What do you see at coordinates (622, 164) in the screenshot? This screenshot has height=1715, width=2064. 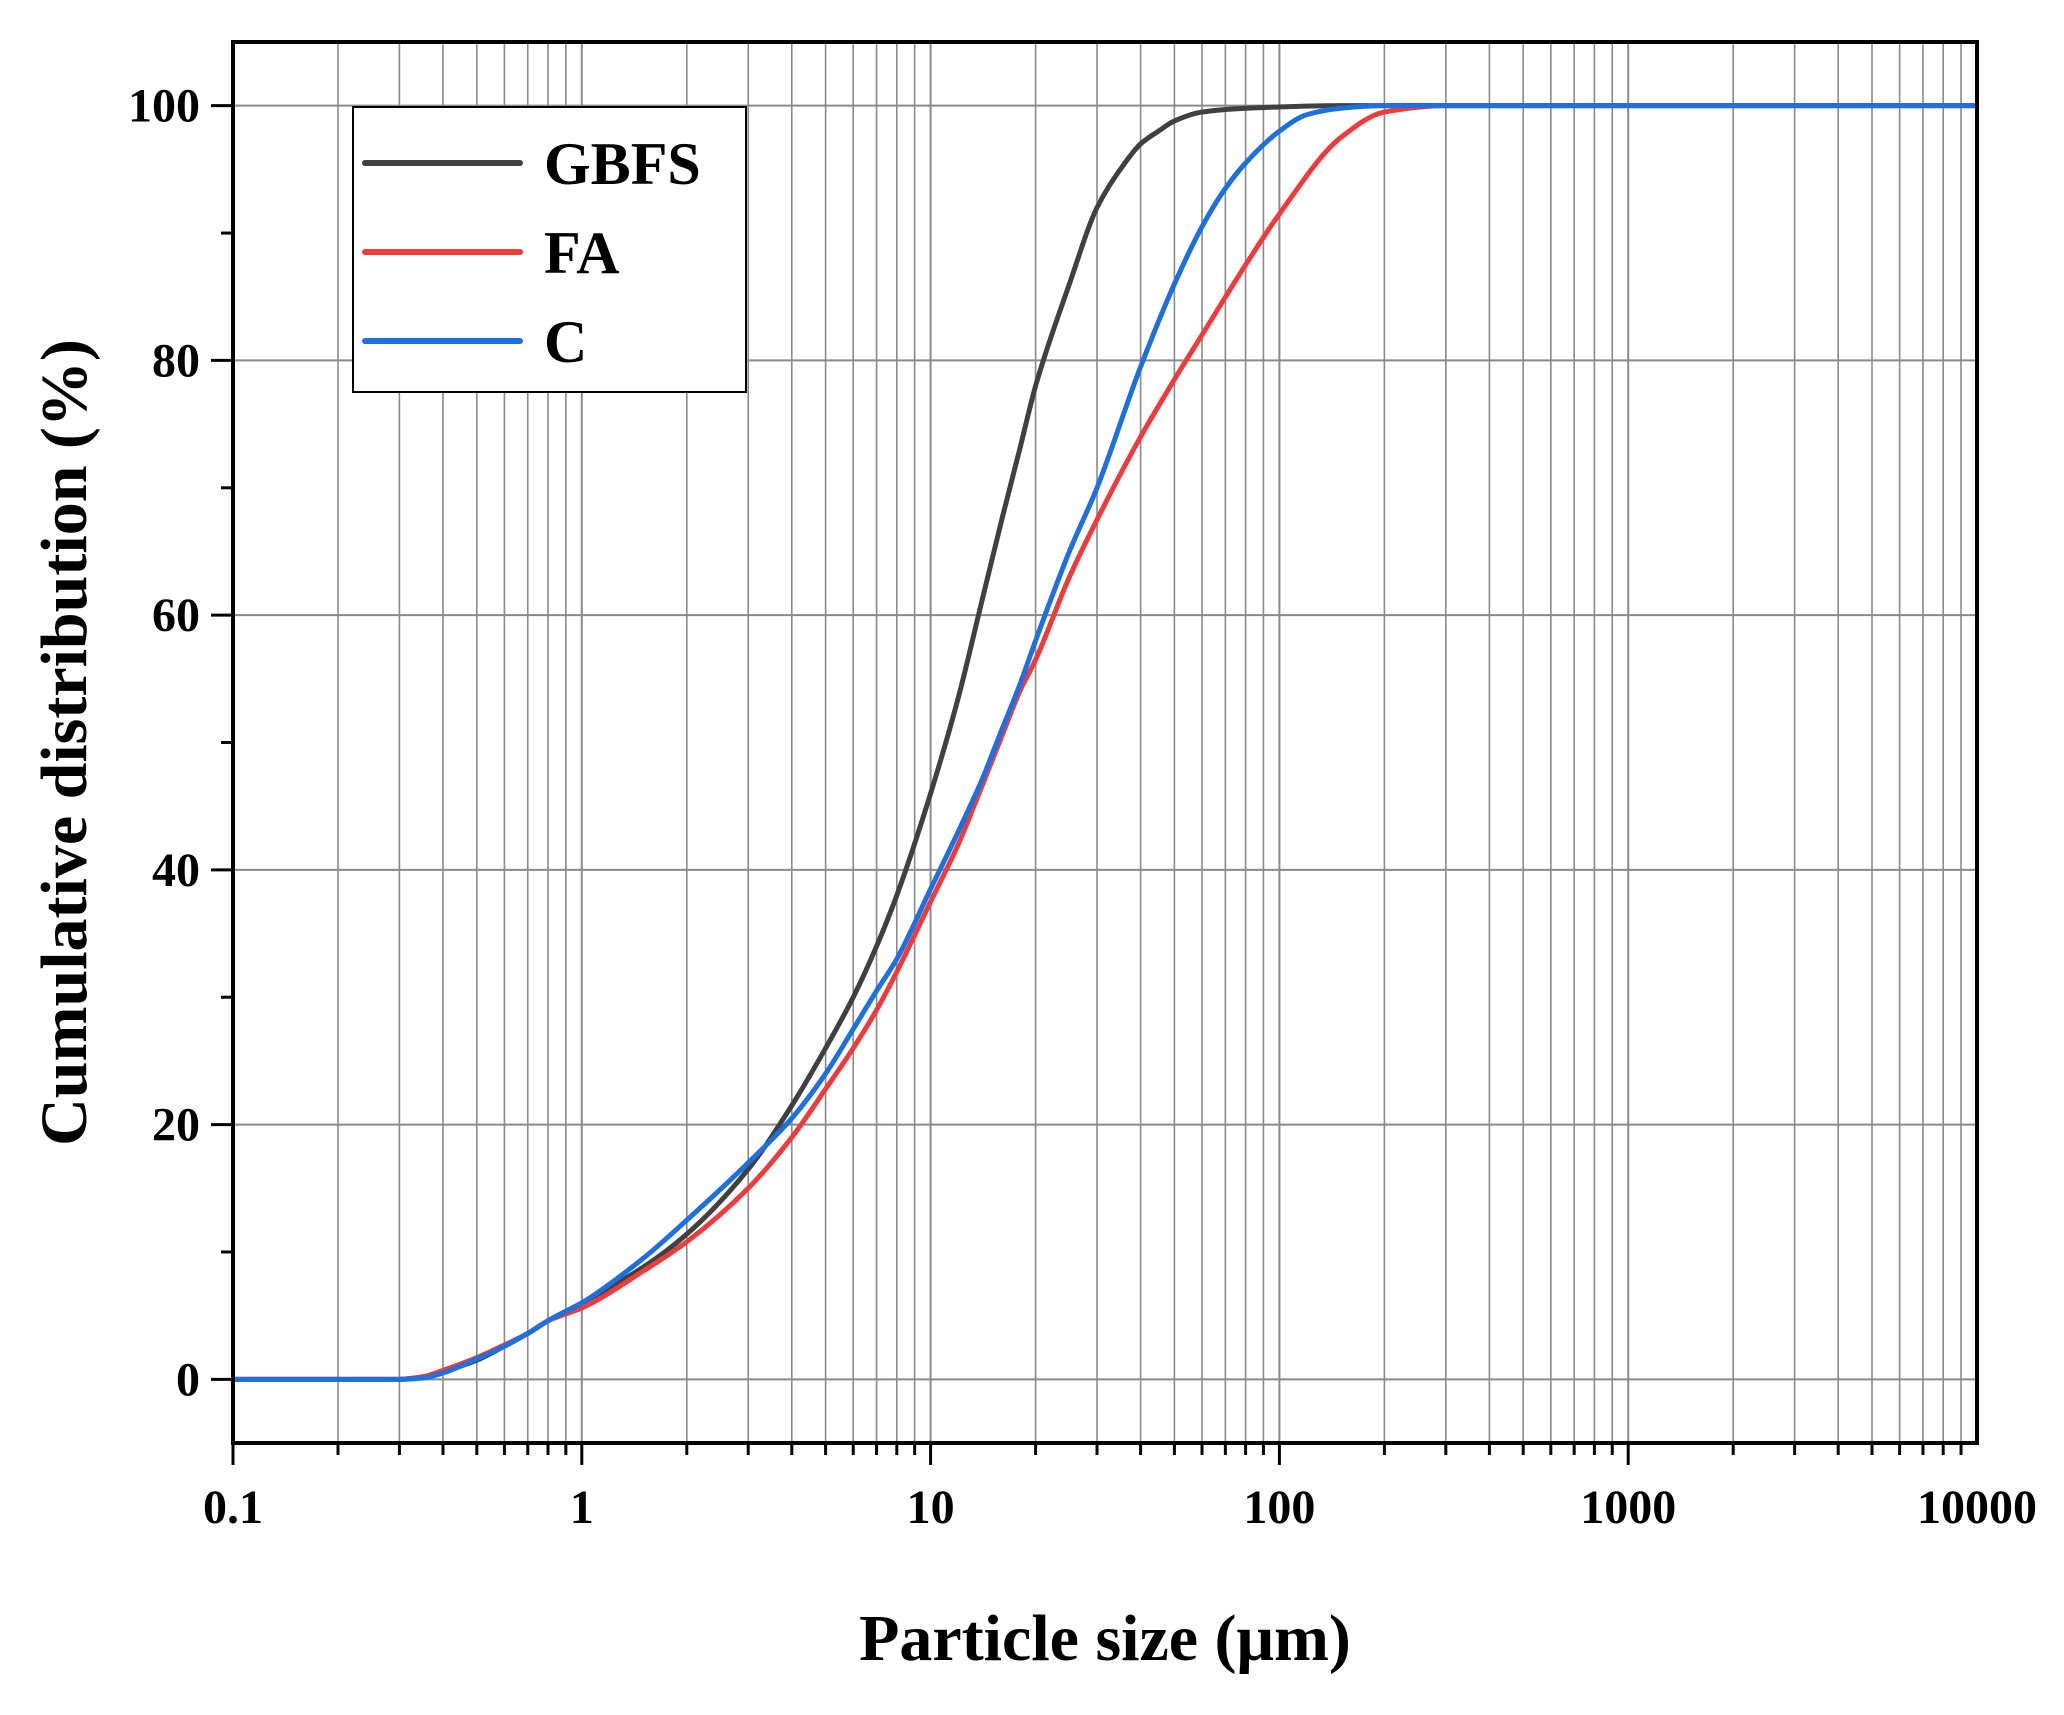 I see `legend-label-gbfs: GBFS` at bounding box center [622, 164].